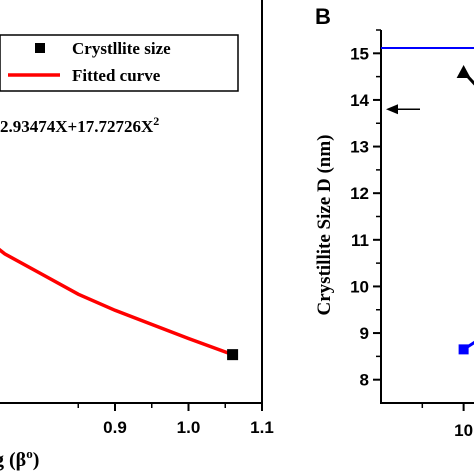 This screenshot has height=474, width=474. I want to click on panel-a-markers, so click(233, 355).